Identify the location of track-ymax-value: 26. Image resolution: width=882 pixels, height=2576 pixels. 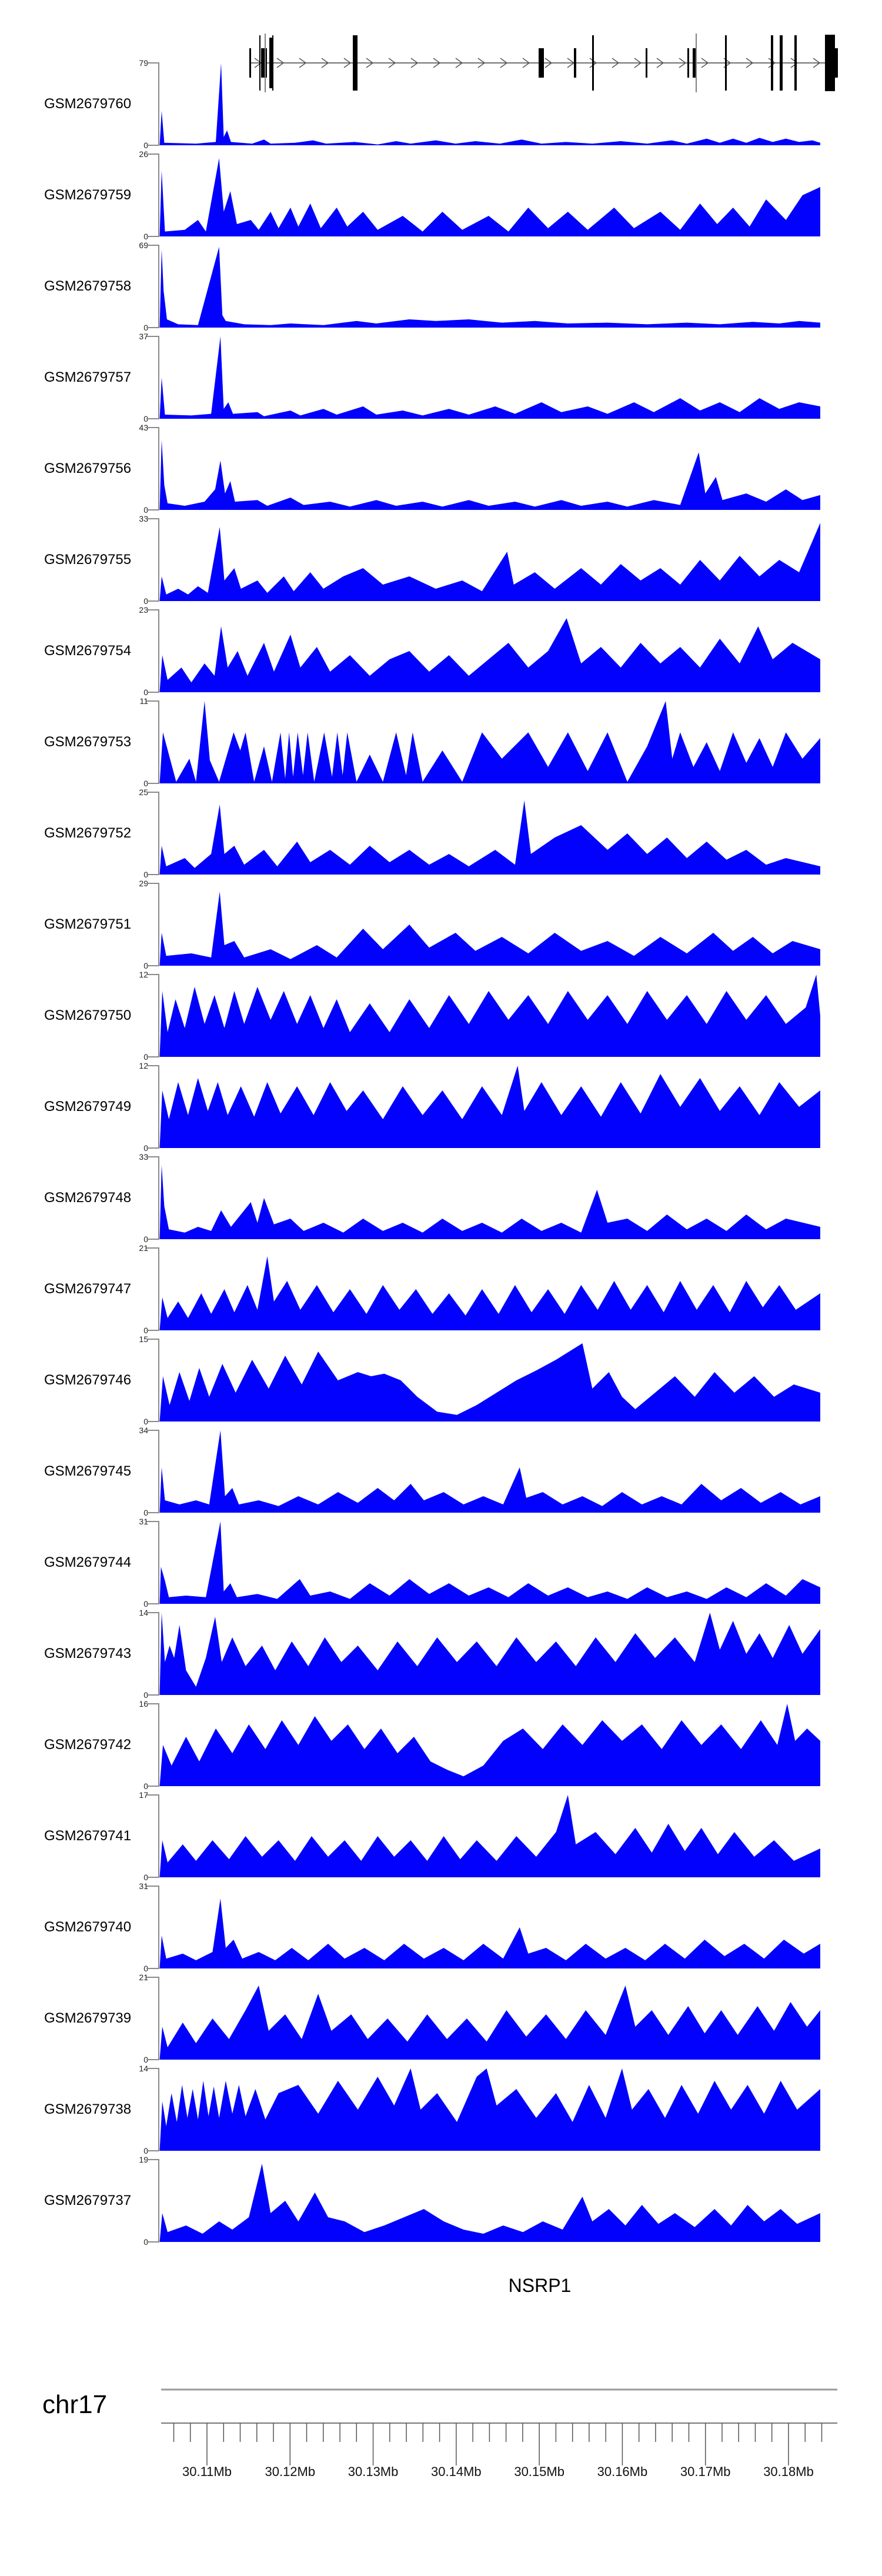
(143, 154).